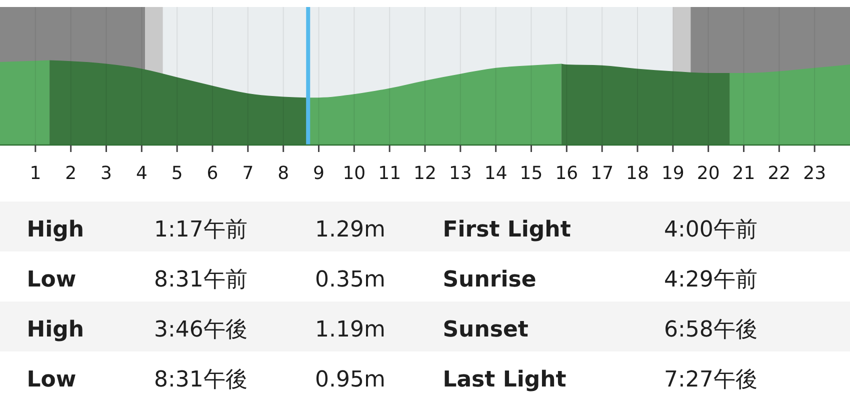 This screenshot has height=412, width=850. What do you see at coordinates (779, 173) in the screenshot?
I see `x-tick-label: 22` at bounding box center [779, 173].